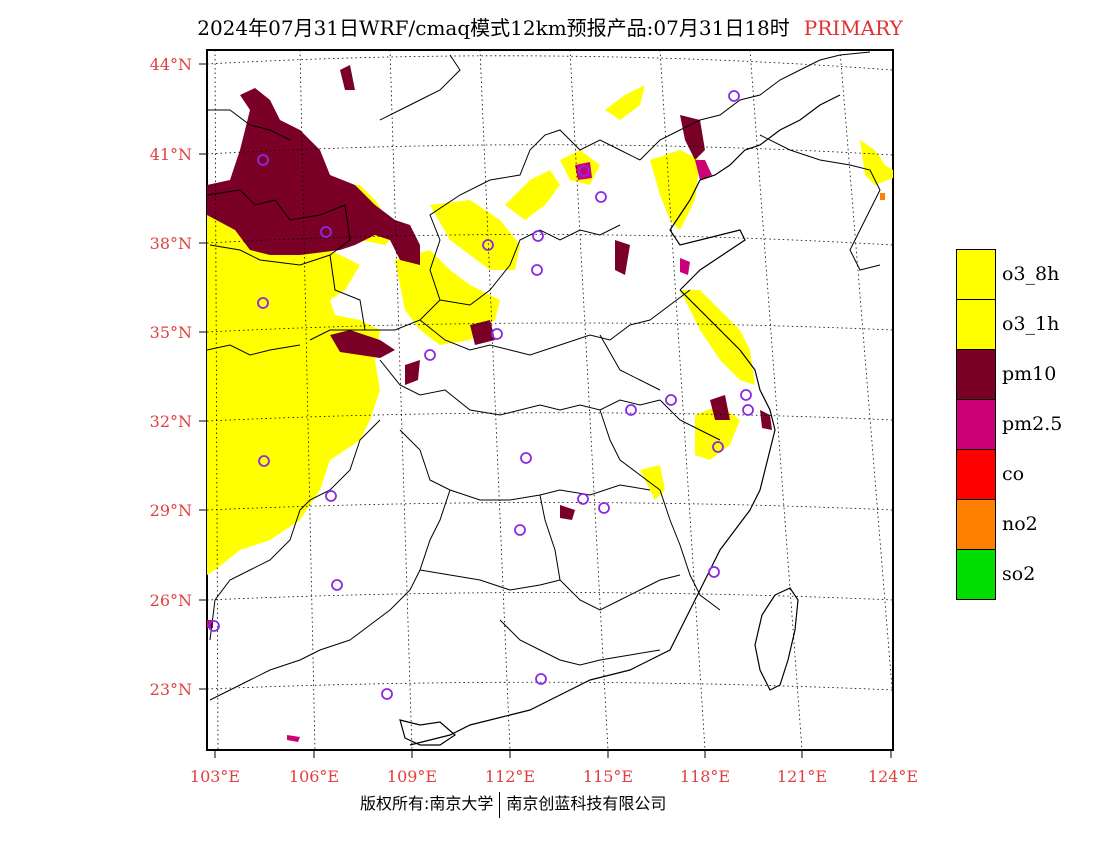 Image resolution: width=1100 pixels, height=850 pixels. What do you see at coordinates (171, 154) in the screenshot?
I see `lat-label: 41°N` at bounding box center [171, 154].